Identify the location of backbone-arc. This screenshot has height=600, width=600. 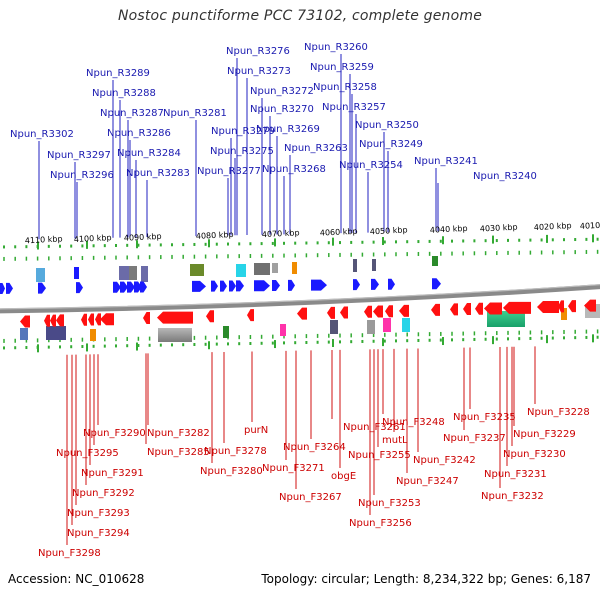
(300, 299).